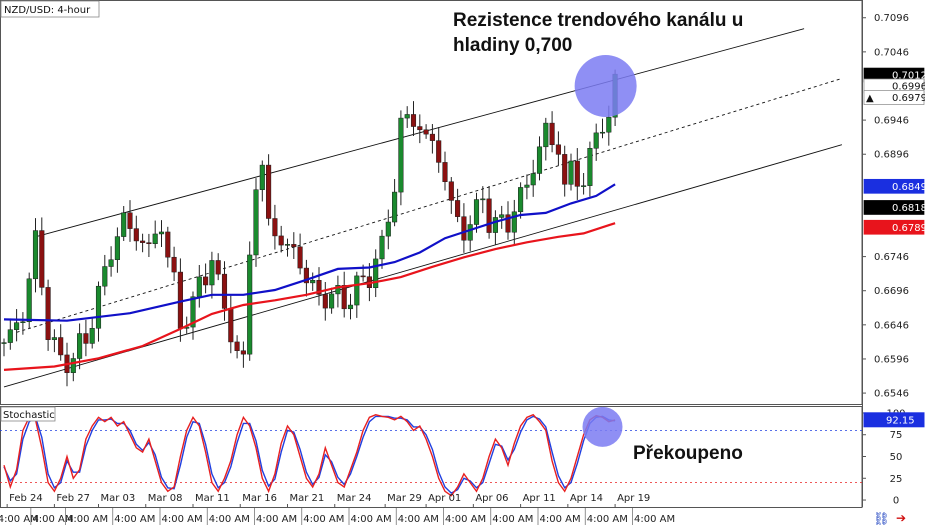 The width and height of the screenshot is (925, 525). I want to click on stoch-d-line, so click(309, 454).